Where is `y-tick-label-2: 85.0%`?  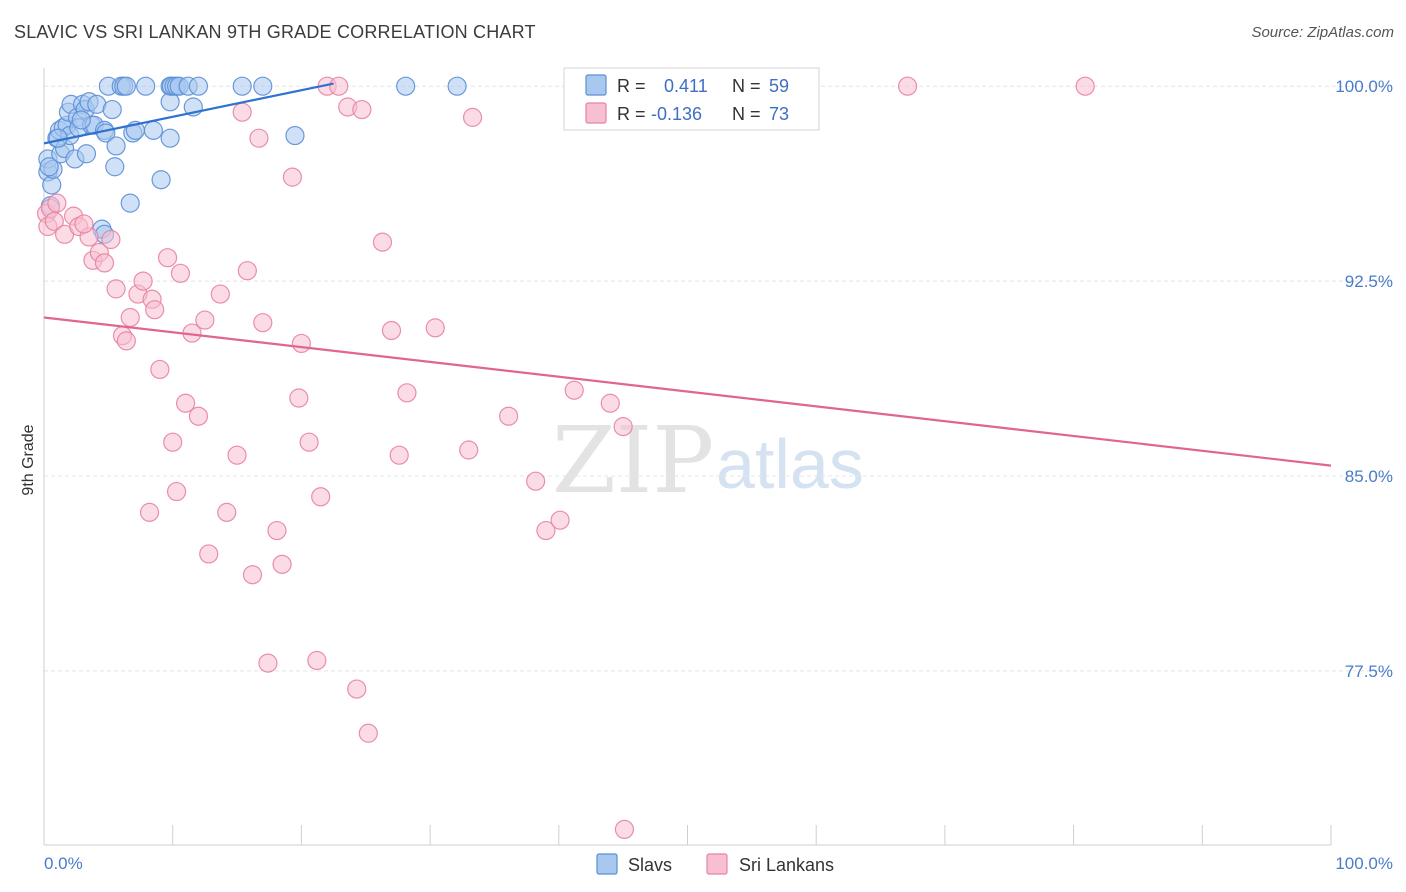
y-tick-label-2: 85.0% is located at coordinates (1369, 476).